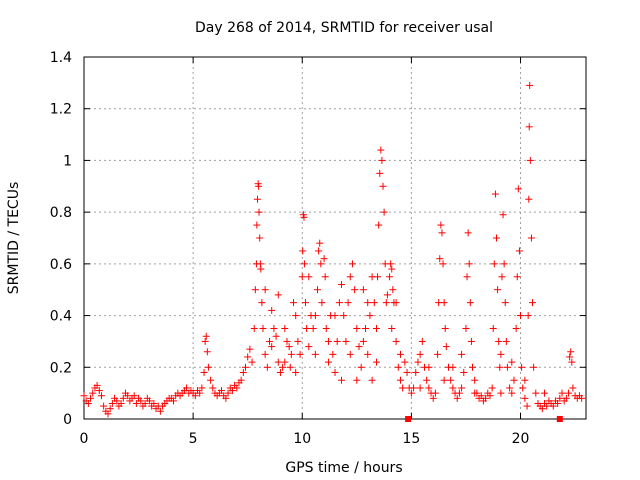  I want to click on x-axis-label: GPS time / hours, so click(343, 468).